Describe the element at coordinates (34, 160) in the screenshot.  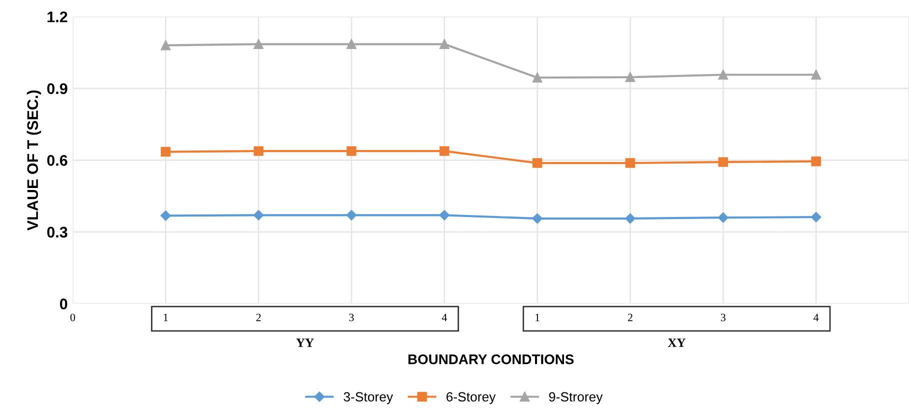
I see `y-axis-title: VLAUE OF T (SEC.)` at that location.